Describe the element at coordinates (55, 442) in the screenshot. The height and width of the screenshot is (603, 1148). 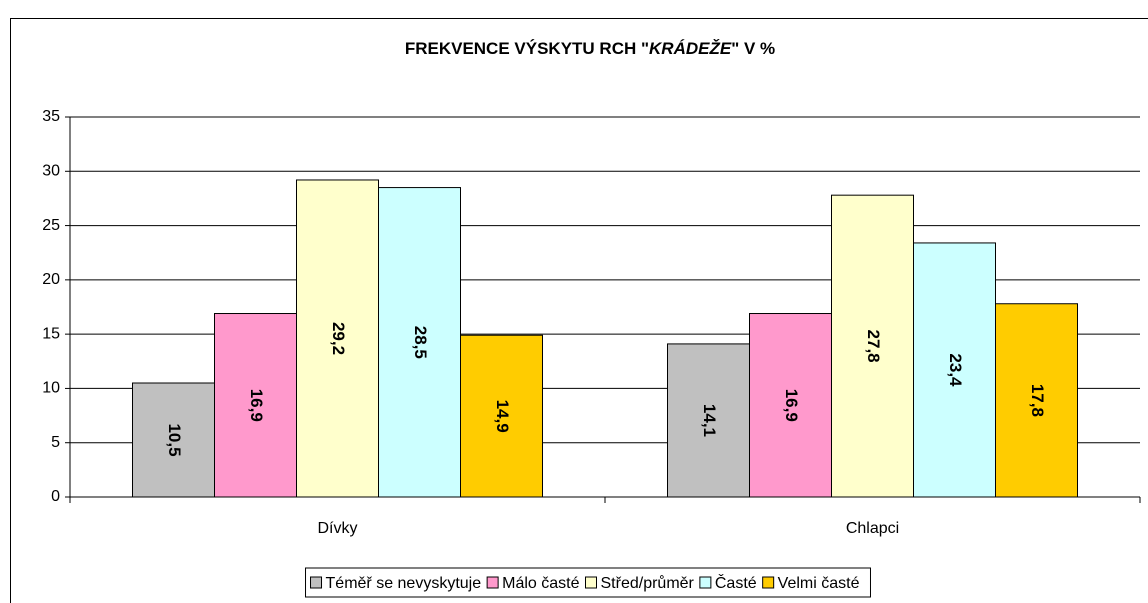
I see `y-tick-label: 5` at that location.